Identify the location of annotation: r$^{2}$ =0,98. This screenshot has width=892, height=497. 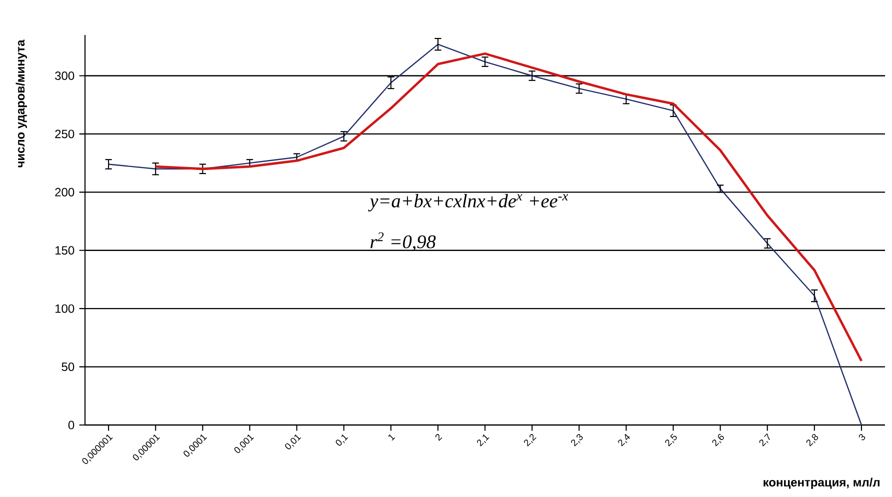
(403, 242).